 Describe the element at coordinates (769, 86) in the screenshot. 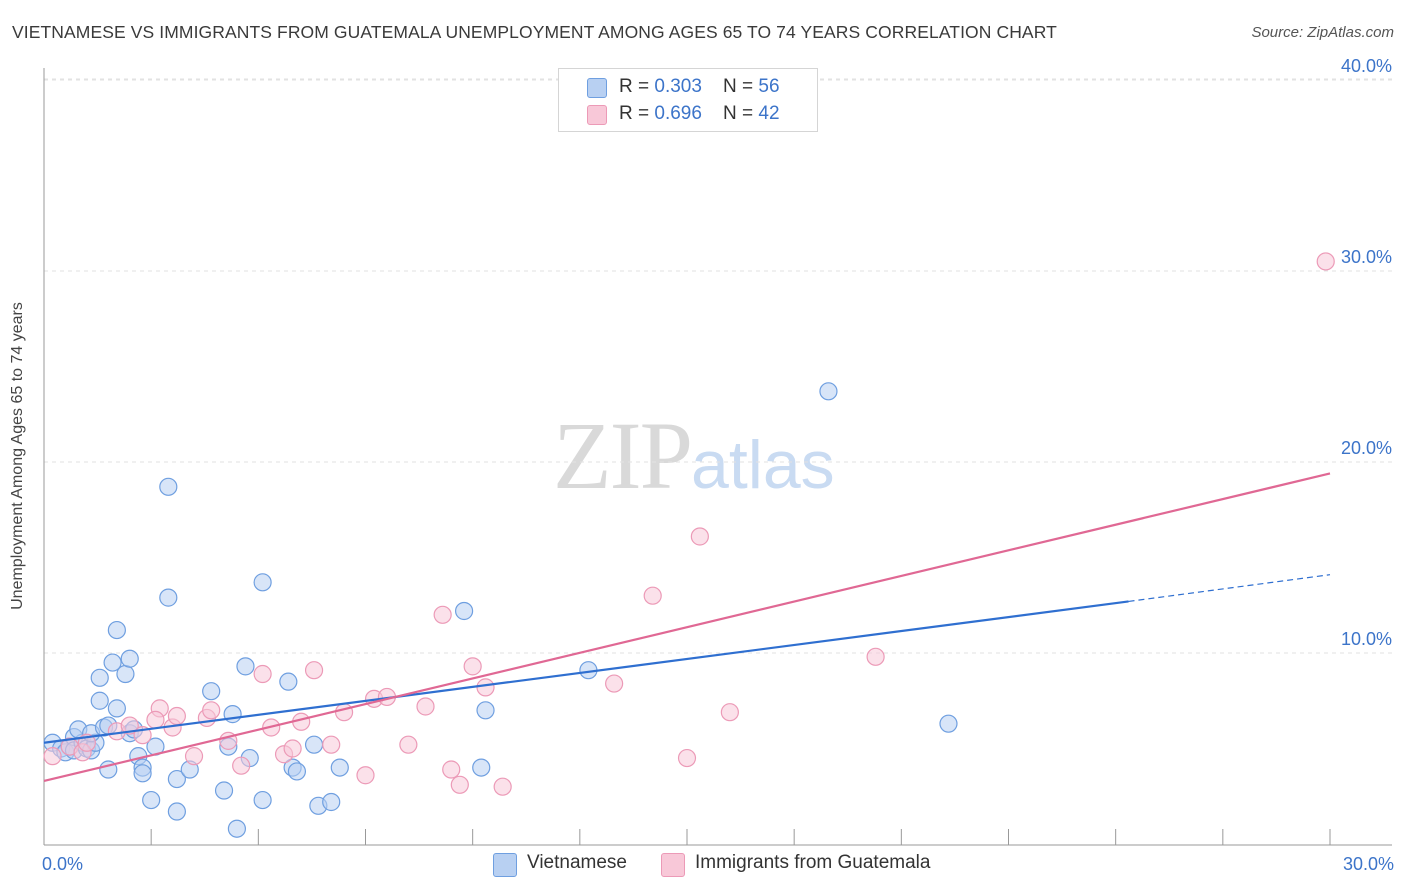

I see `legend-n-value: 56` at that location.